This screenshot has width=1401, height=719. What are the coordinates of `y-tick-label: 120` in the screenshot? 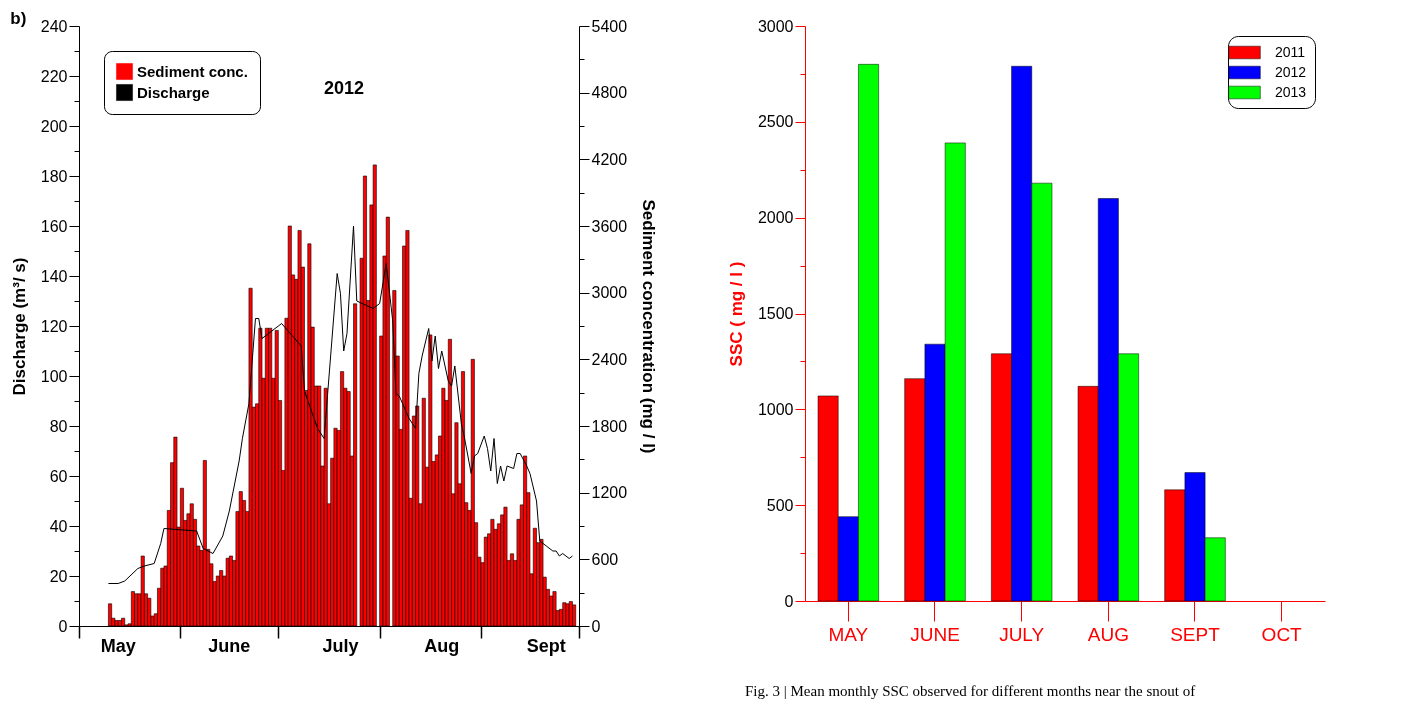 It's located at (54, 326).